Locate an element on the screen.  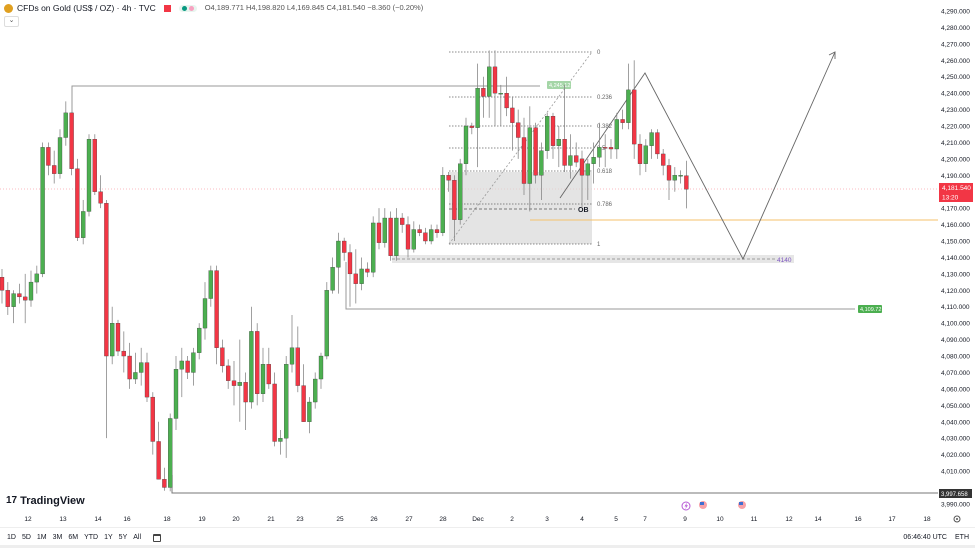
fib-level-label: 1 is located at coordinates (599, 245).